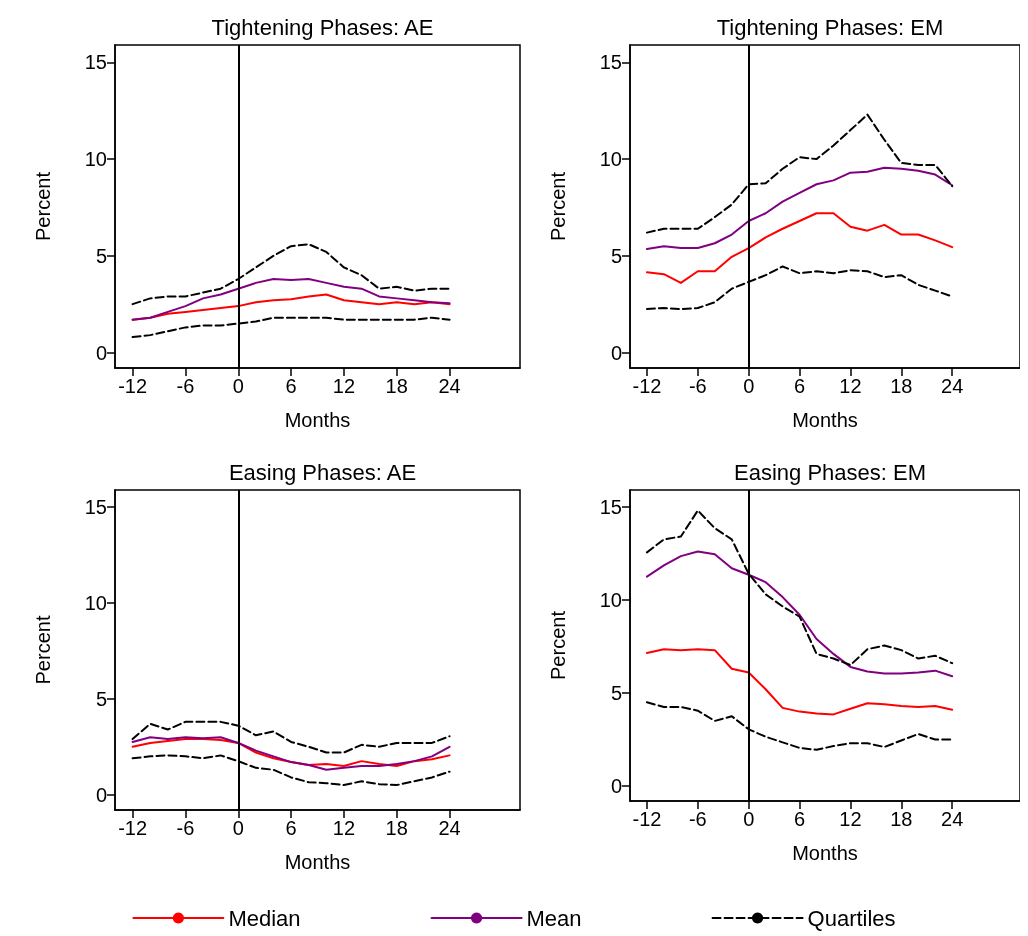 This screenshot has width=1028, height=936. What do you see at coordinates (322, 472) in the screenshot?
I see `chart-title: Easing Phases: AE` at bounding box center [322, 472].